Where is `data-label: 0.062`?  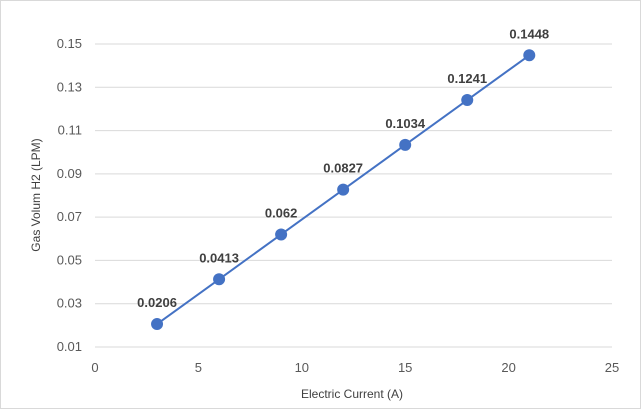 data-label: 0.062 is located at coordinates (281, 212).